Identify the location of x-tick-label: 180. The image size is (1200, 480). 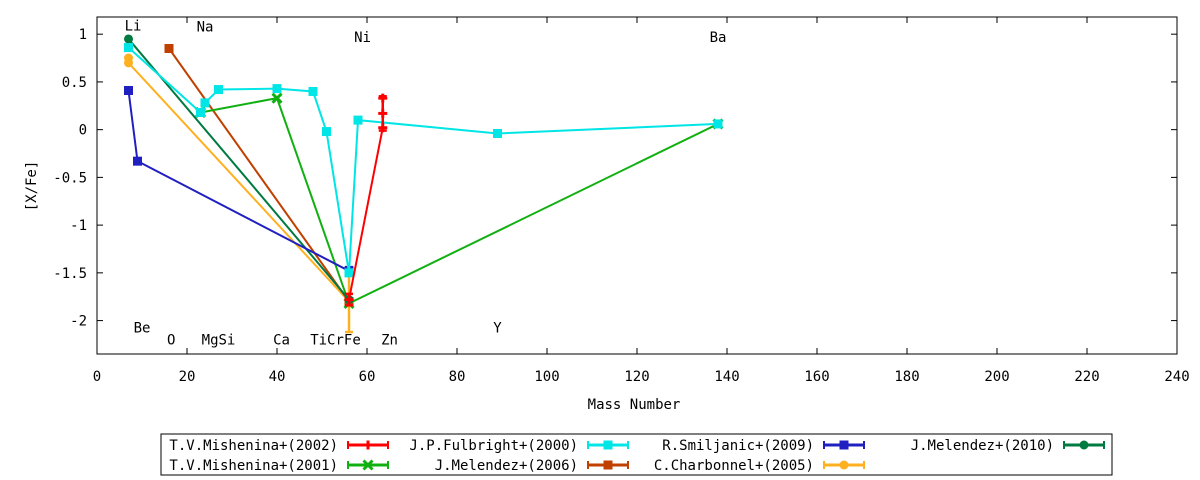
(906, 377).